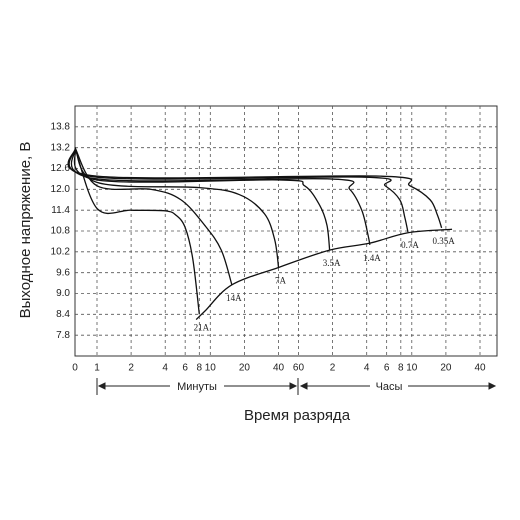  What do you see at coordinates (60, 210) in the screenshot?
I see `y-tick-label: 11.4` at bounding box center [60, 210].